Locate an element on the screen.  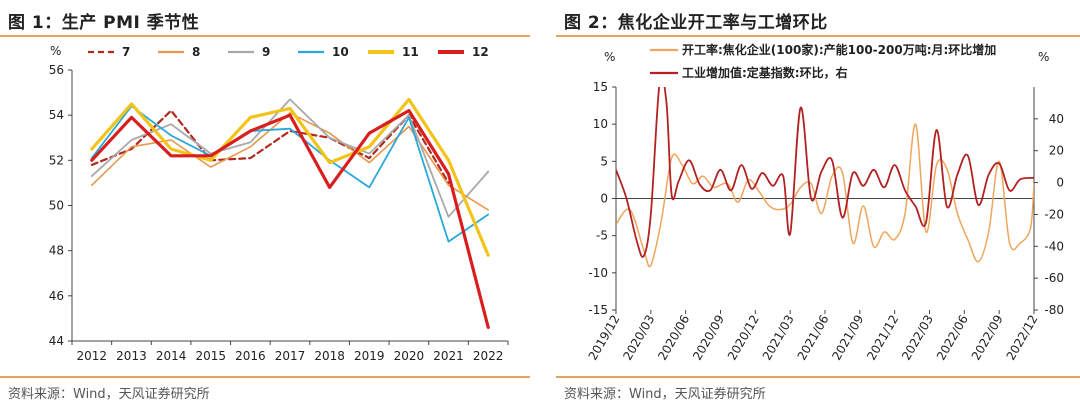
y-tick-label: 52 is located at coordinates (56, 160).